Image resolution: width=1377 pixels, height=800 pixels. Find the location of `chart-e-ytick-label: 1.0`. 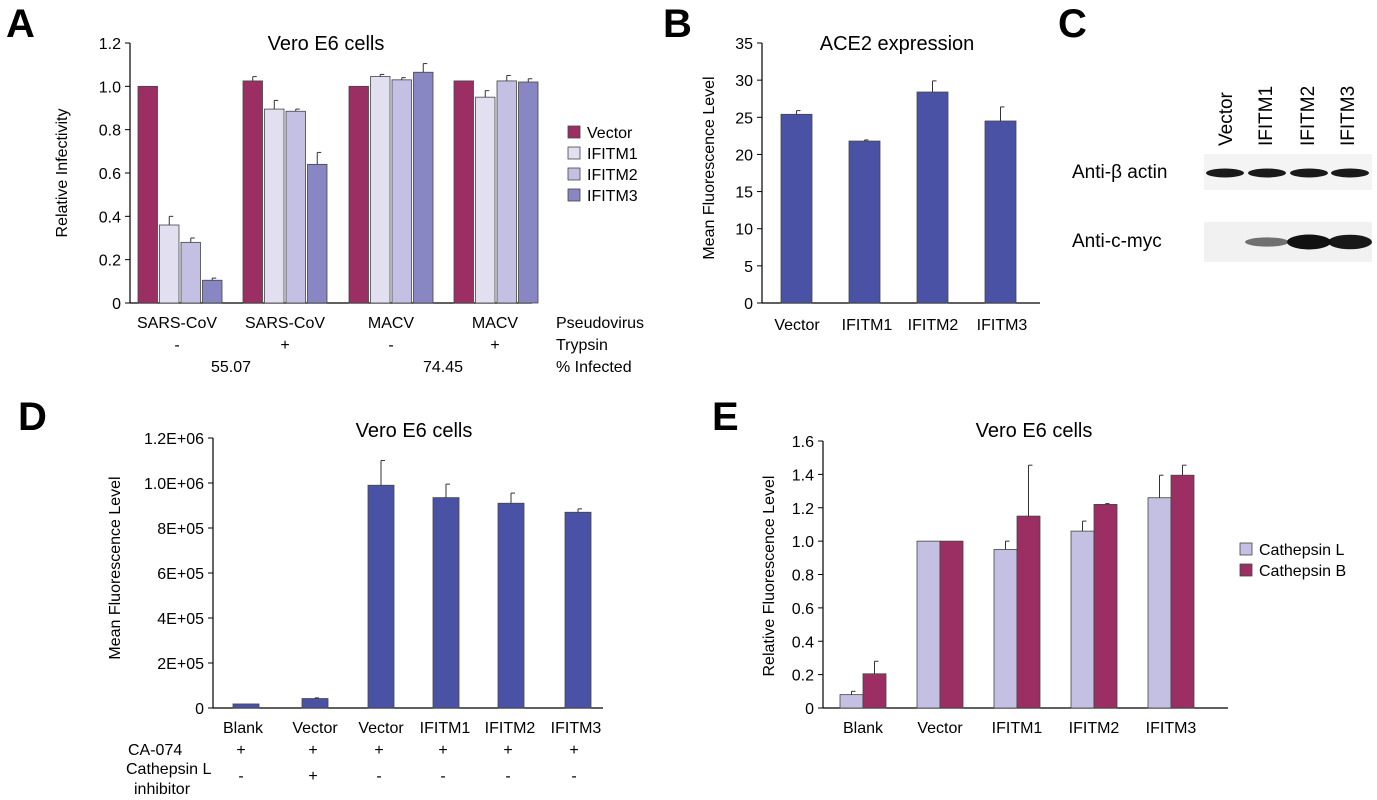

chart-e-ytick-label: 1.0 is located at coordinates (803, 542).